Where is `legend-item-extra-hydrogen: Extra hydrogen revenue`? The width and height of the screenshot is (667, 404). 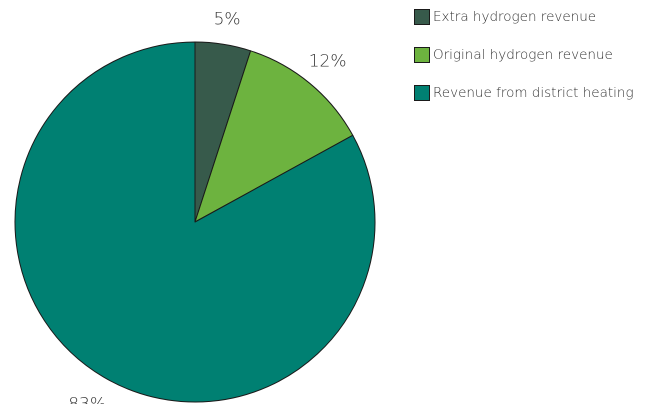 legend-item-extra-hydrogen: Extra hydrogen revenue is located at coordinates (524, 17).